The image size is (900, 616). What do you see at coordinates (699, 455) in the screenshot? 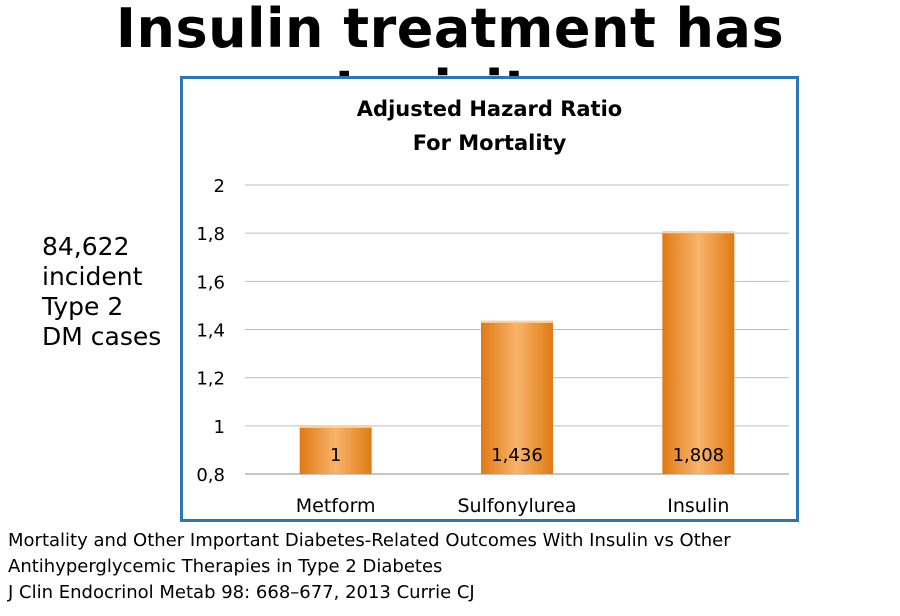
I see `data-label: 1,808` at bounding box center [699, 455].